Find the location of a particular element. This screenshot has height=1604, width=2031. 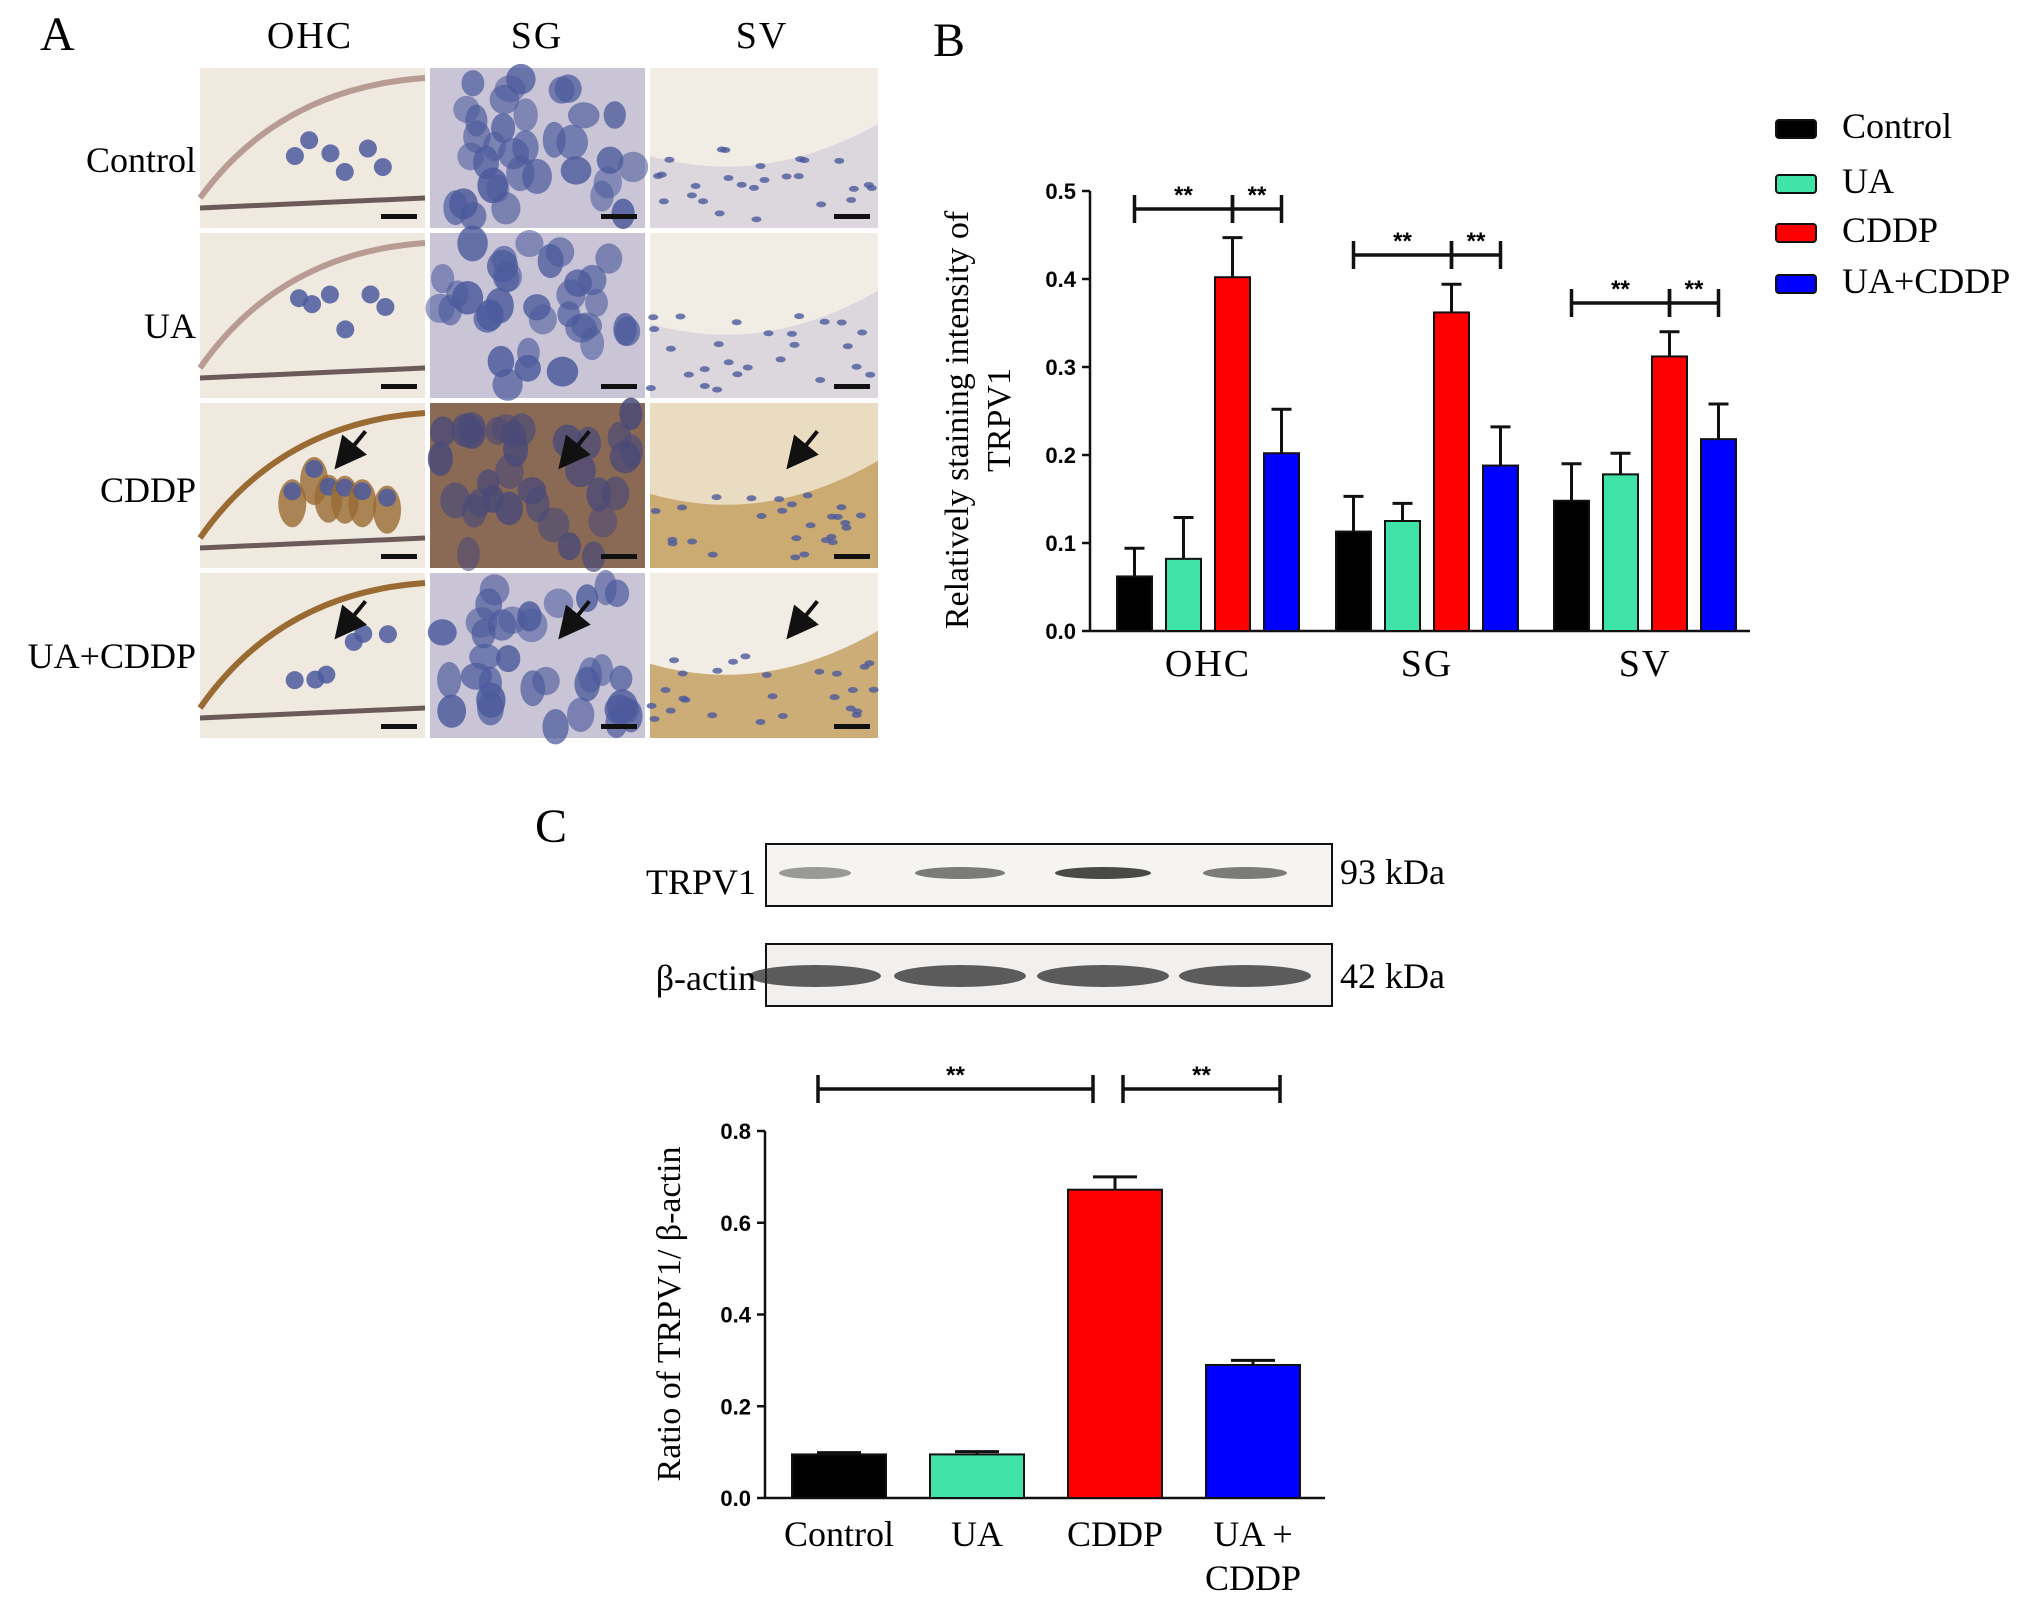

blot-kda-actin: 42 kDa is located at coordinates (1392, 976).